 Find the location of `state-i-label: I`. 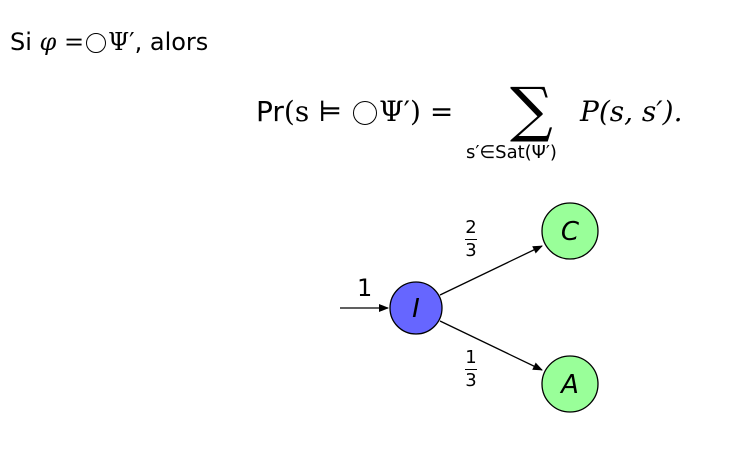

state-i-label: I is located at coordinates (416, 309).